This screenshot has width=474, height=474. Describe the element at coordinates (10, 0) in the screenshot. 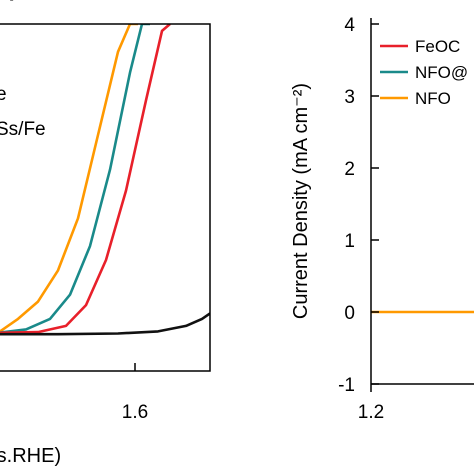

I see `left-panel-label-fragment: (` at that location.